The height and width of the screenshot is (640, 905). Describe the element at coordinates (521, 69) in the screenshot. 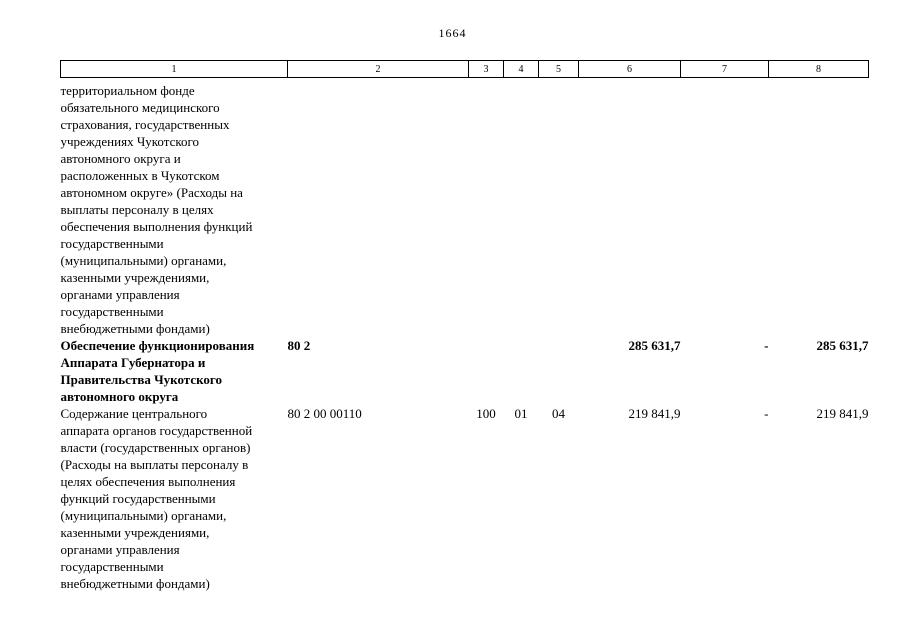

I see `column-header-4: 4` at that location.